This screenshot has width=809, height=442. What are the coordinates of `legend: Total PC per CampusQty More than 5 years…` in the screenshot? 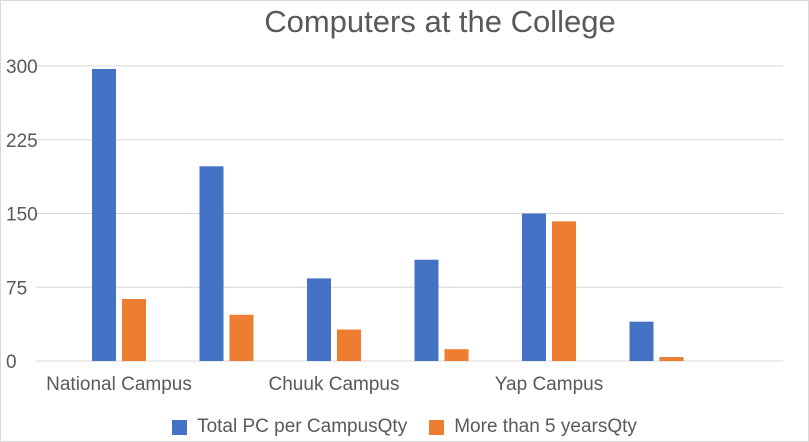 It's located at (404, 427).